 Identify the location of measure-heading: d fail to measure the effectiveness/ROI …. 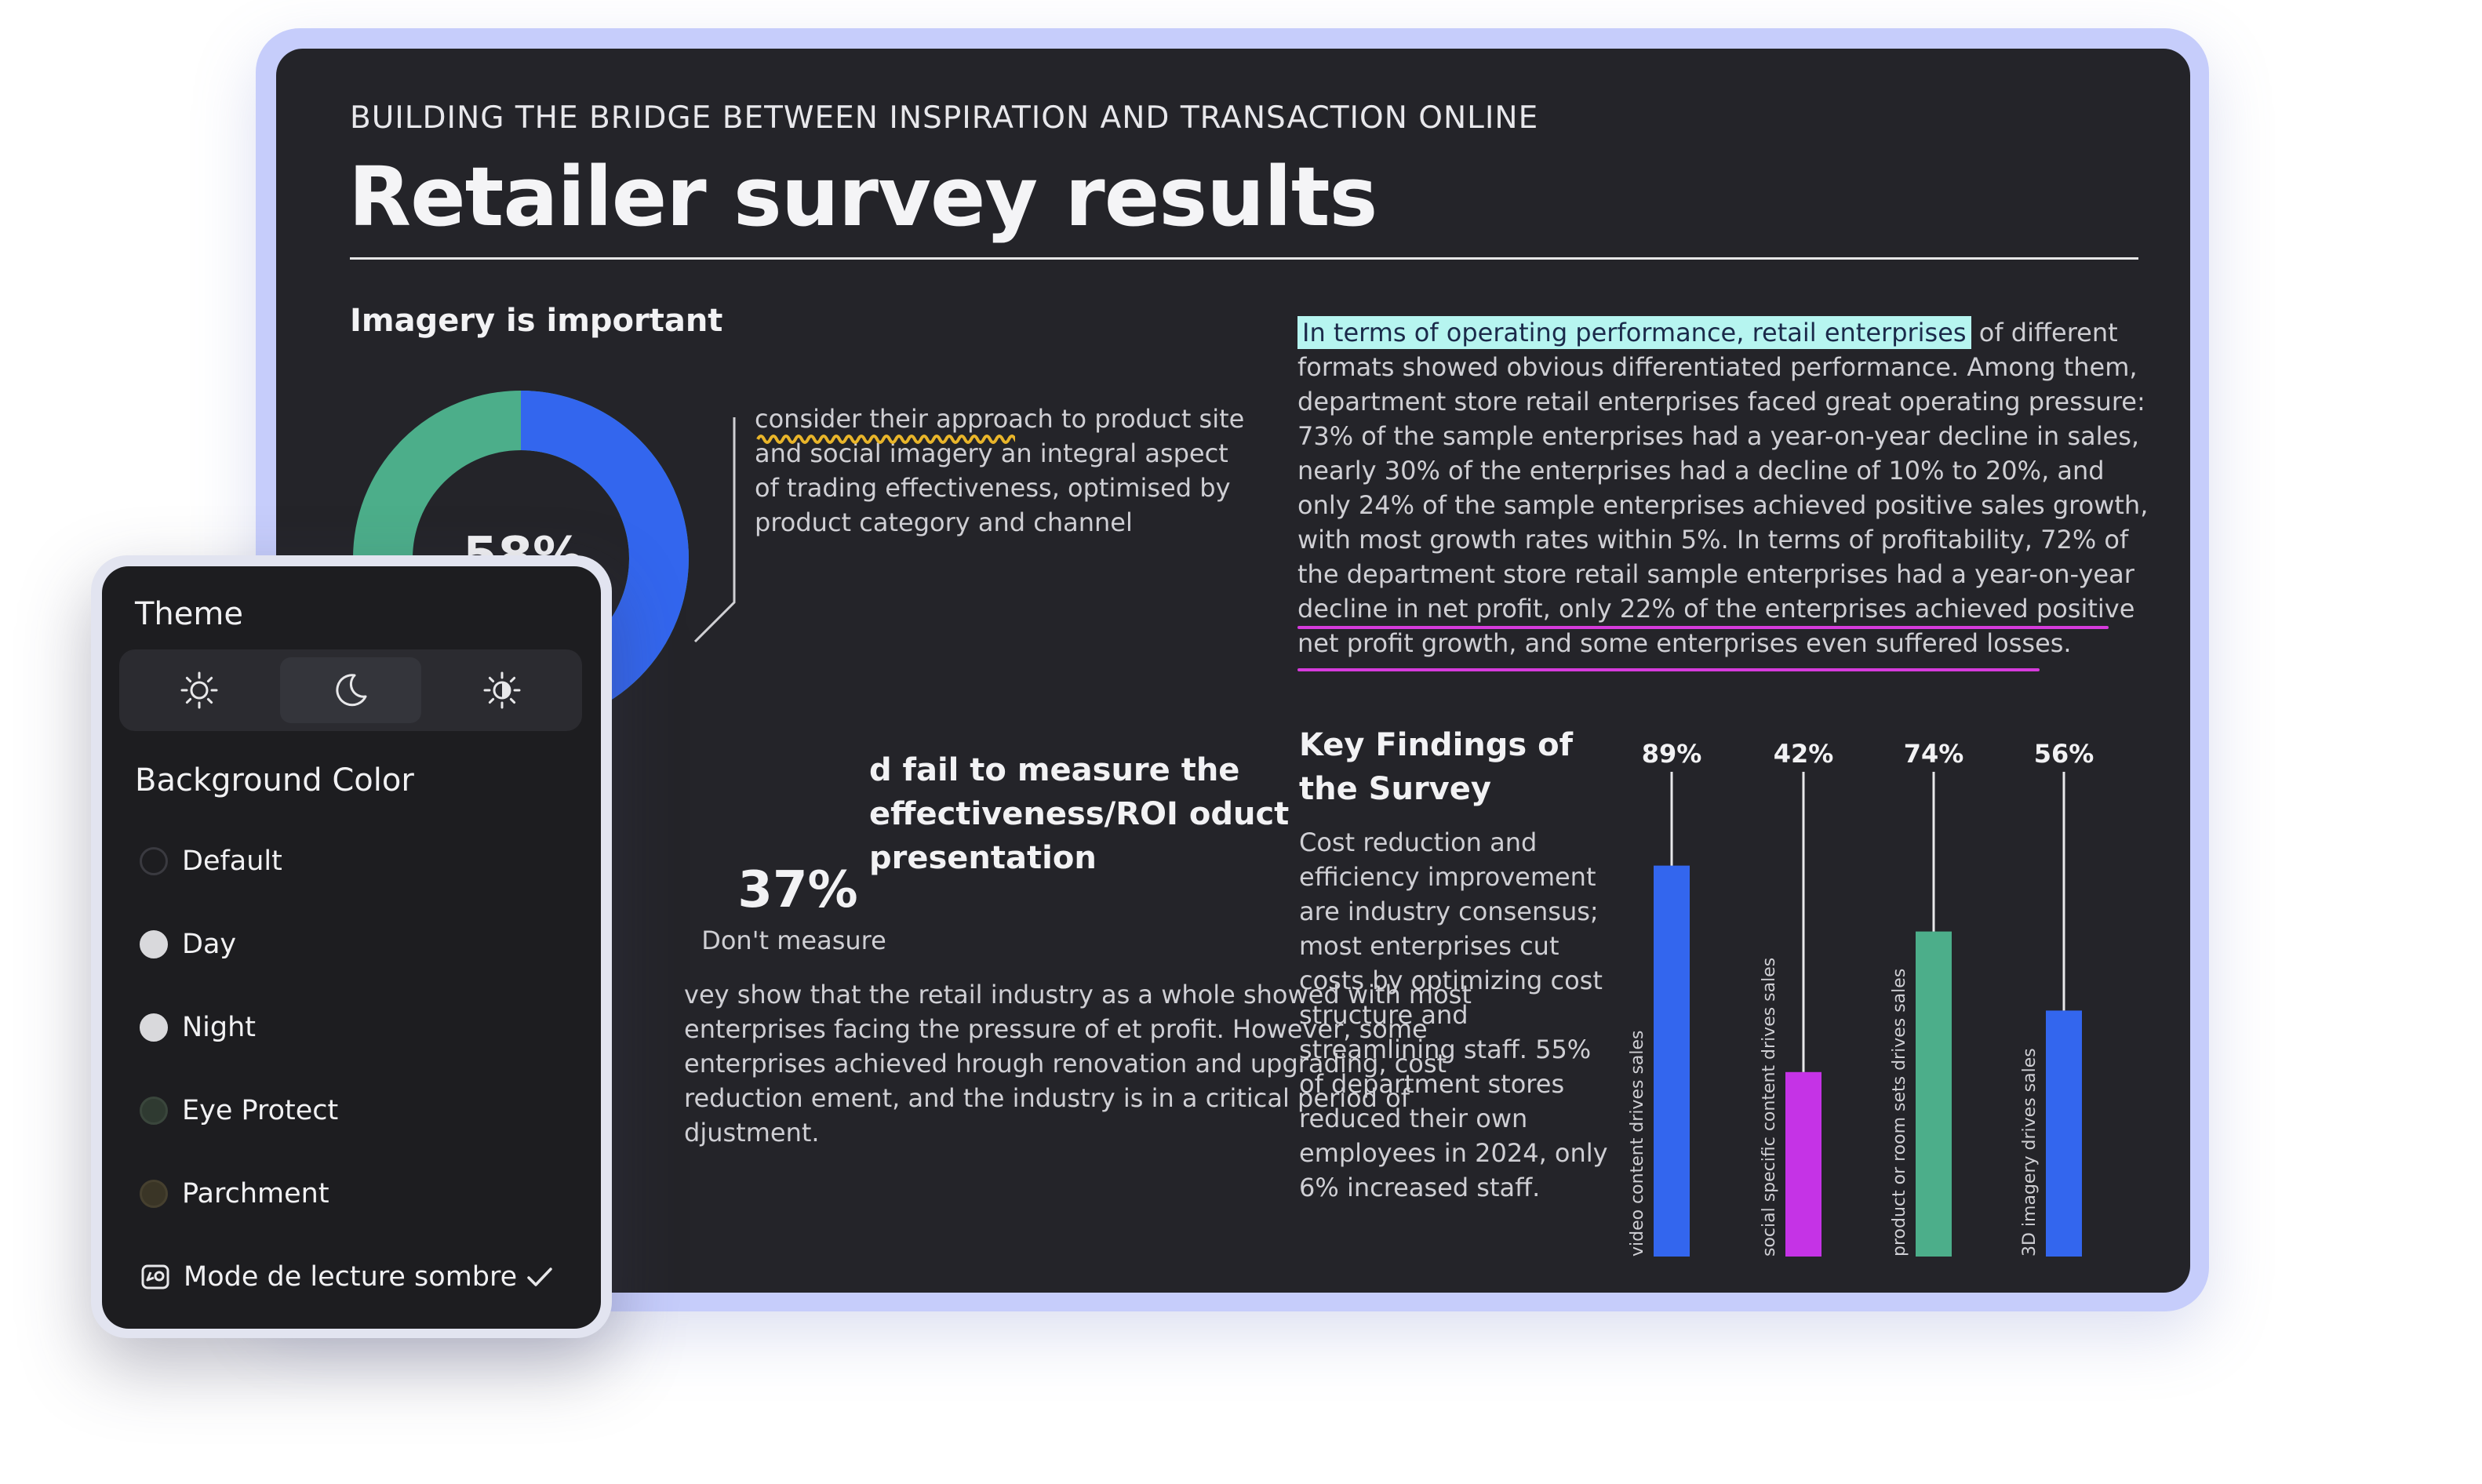
(1079, 814).